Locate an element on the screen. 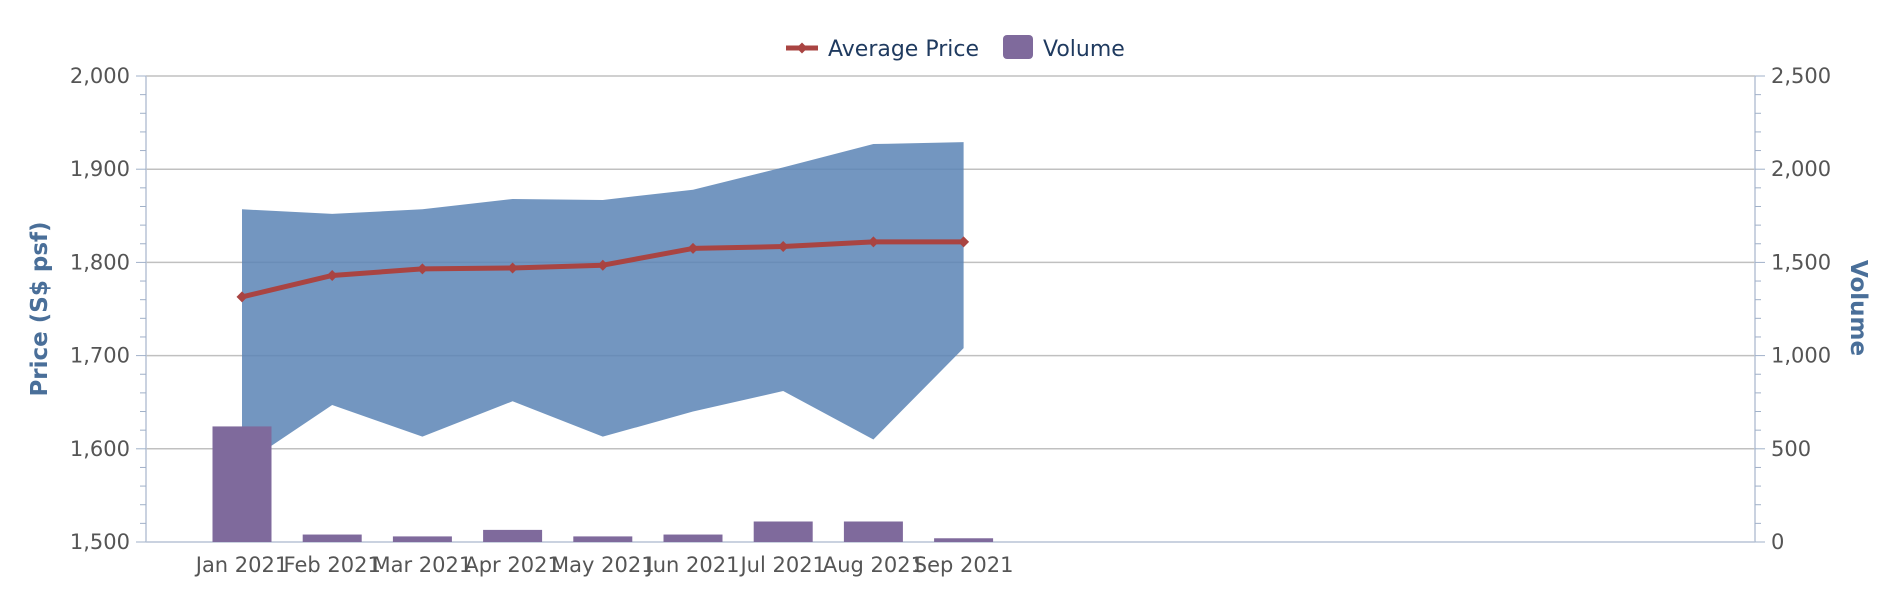 The width and height of the screenshot is (1900, 604). x-tick-label: Mar 2021 is located at coordinates (423, 565).